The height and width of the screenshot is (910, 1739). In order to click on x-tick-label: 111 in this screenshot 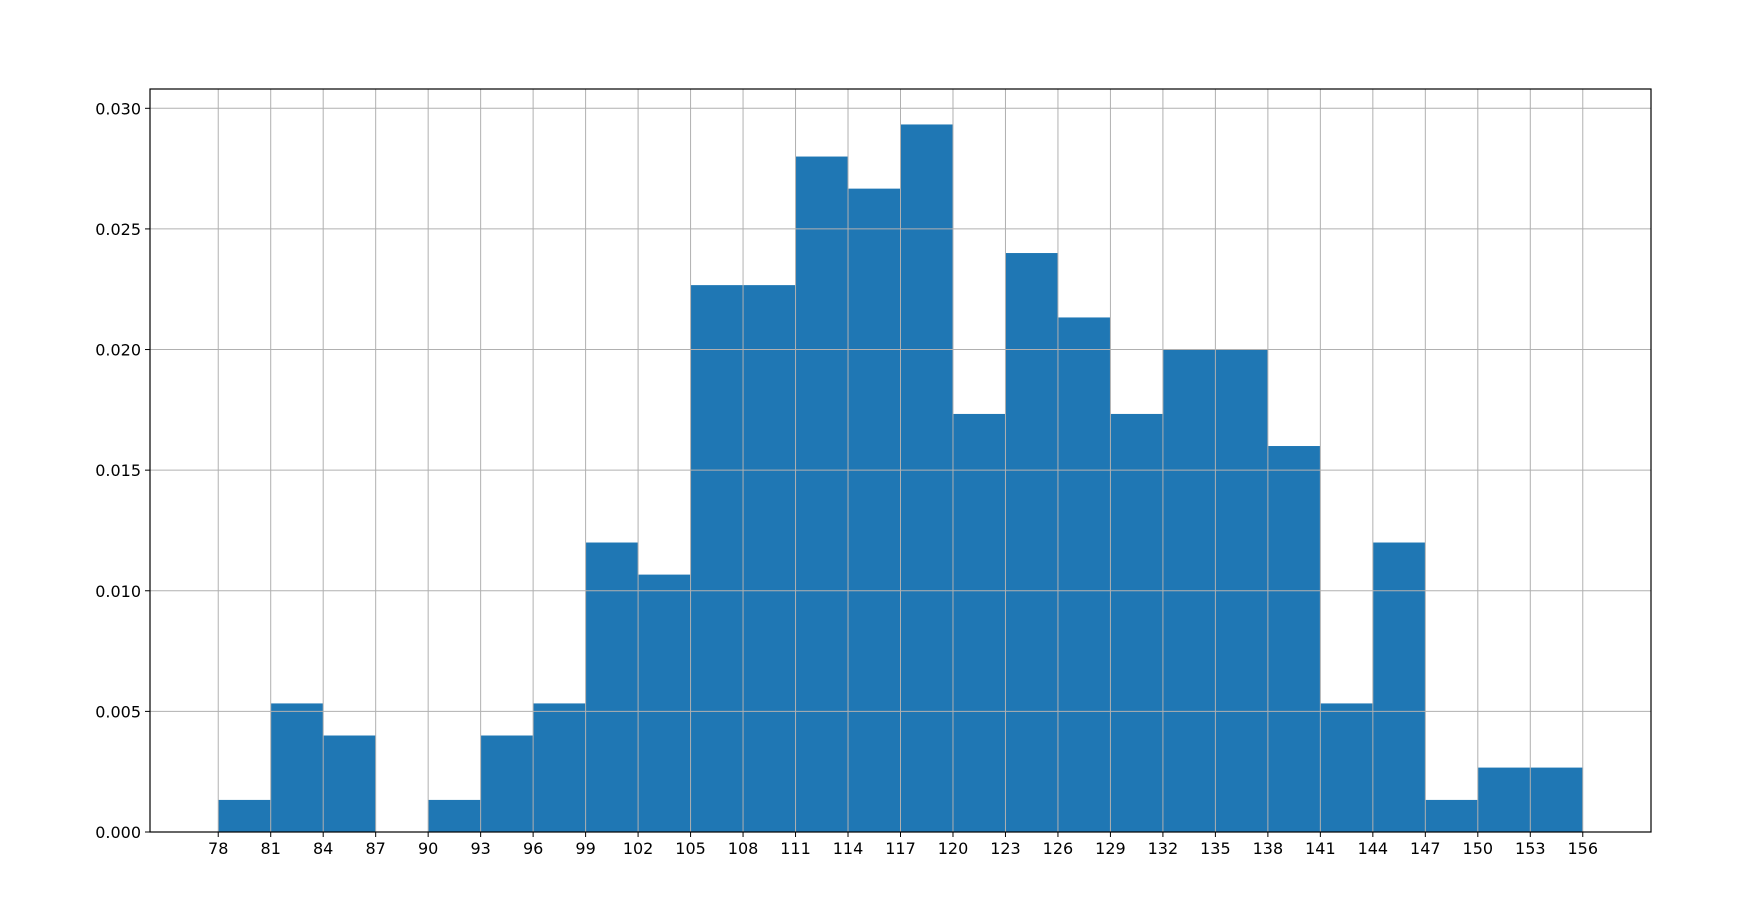, I will do `click(795, 848)`.